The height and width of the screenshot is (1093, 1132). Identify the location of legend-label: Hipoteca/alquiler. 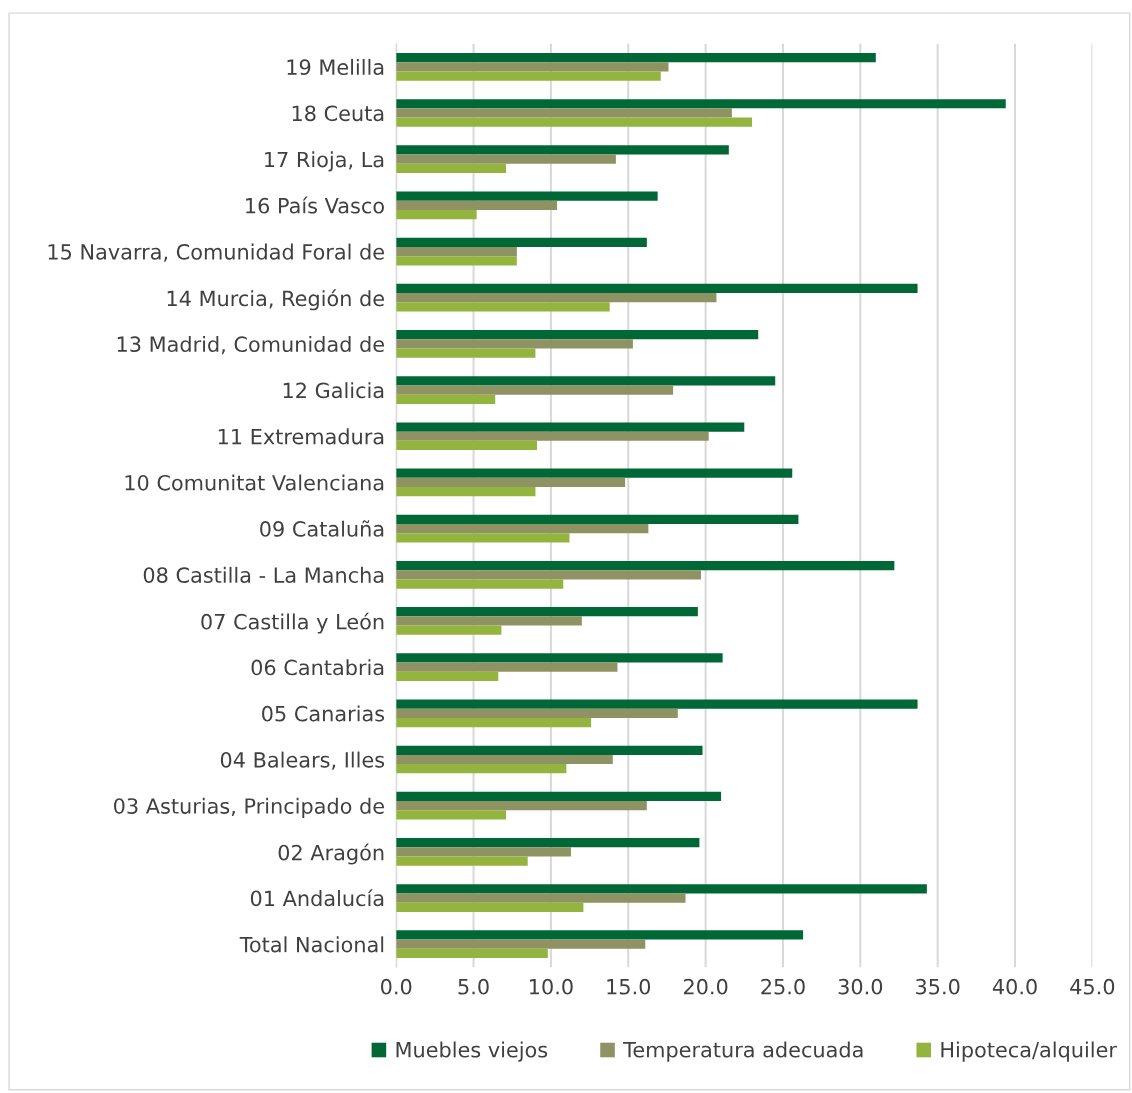
(1029, 1051).